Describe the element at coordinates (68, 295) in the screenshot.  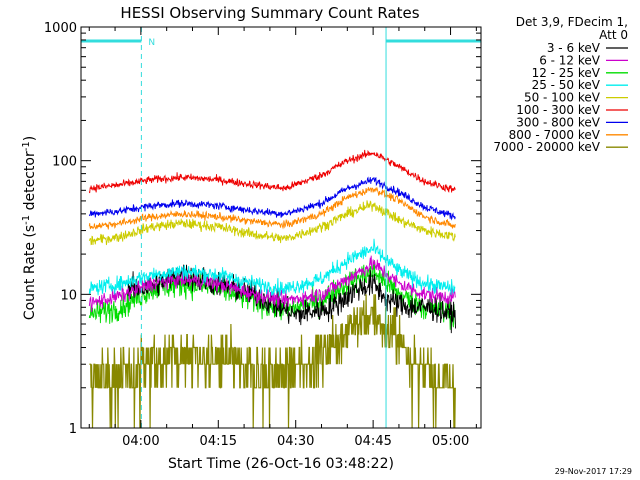
I see `y-tick-label: 10` at that location.